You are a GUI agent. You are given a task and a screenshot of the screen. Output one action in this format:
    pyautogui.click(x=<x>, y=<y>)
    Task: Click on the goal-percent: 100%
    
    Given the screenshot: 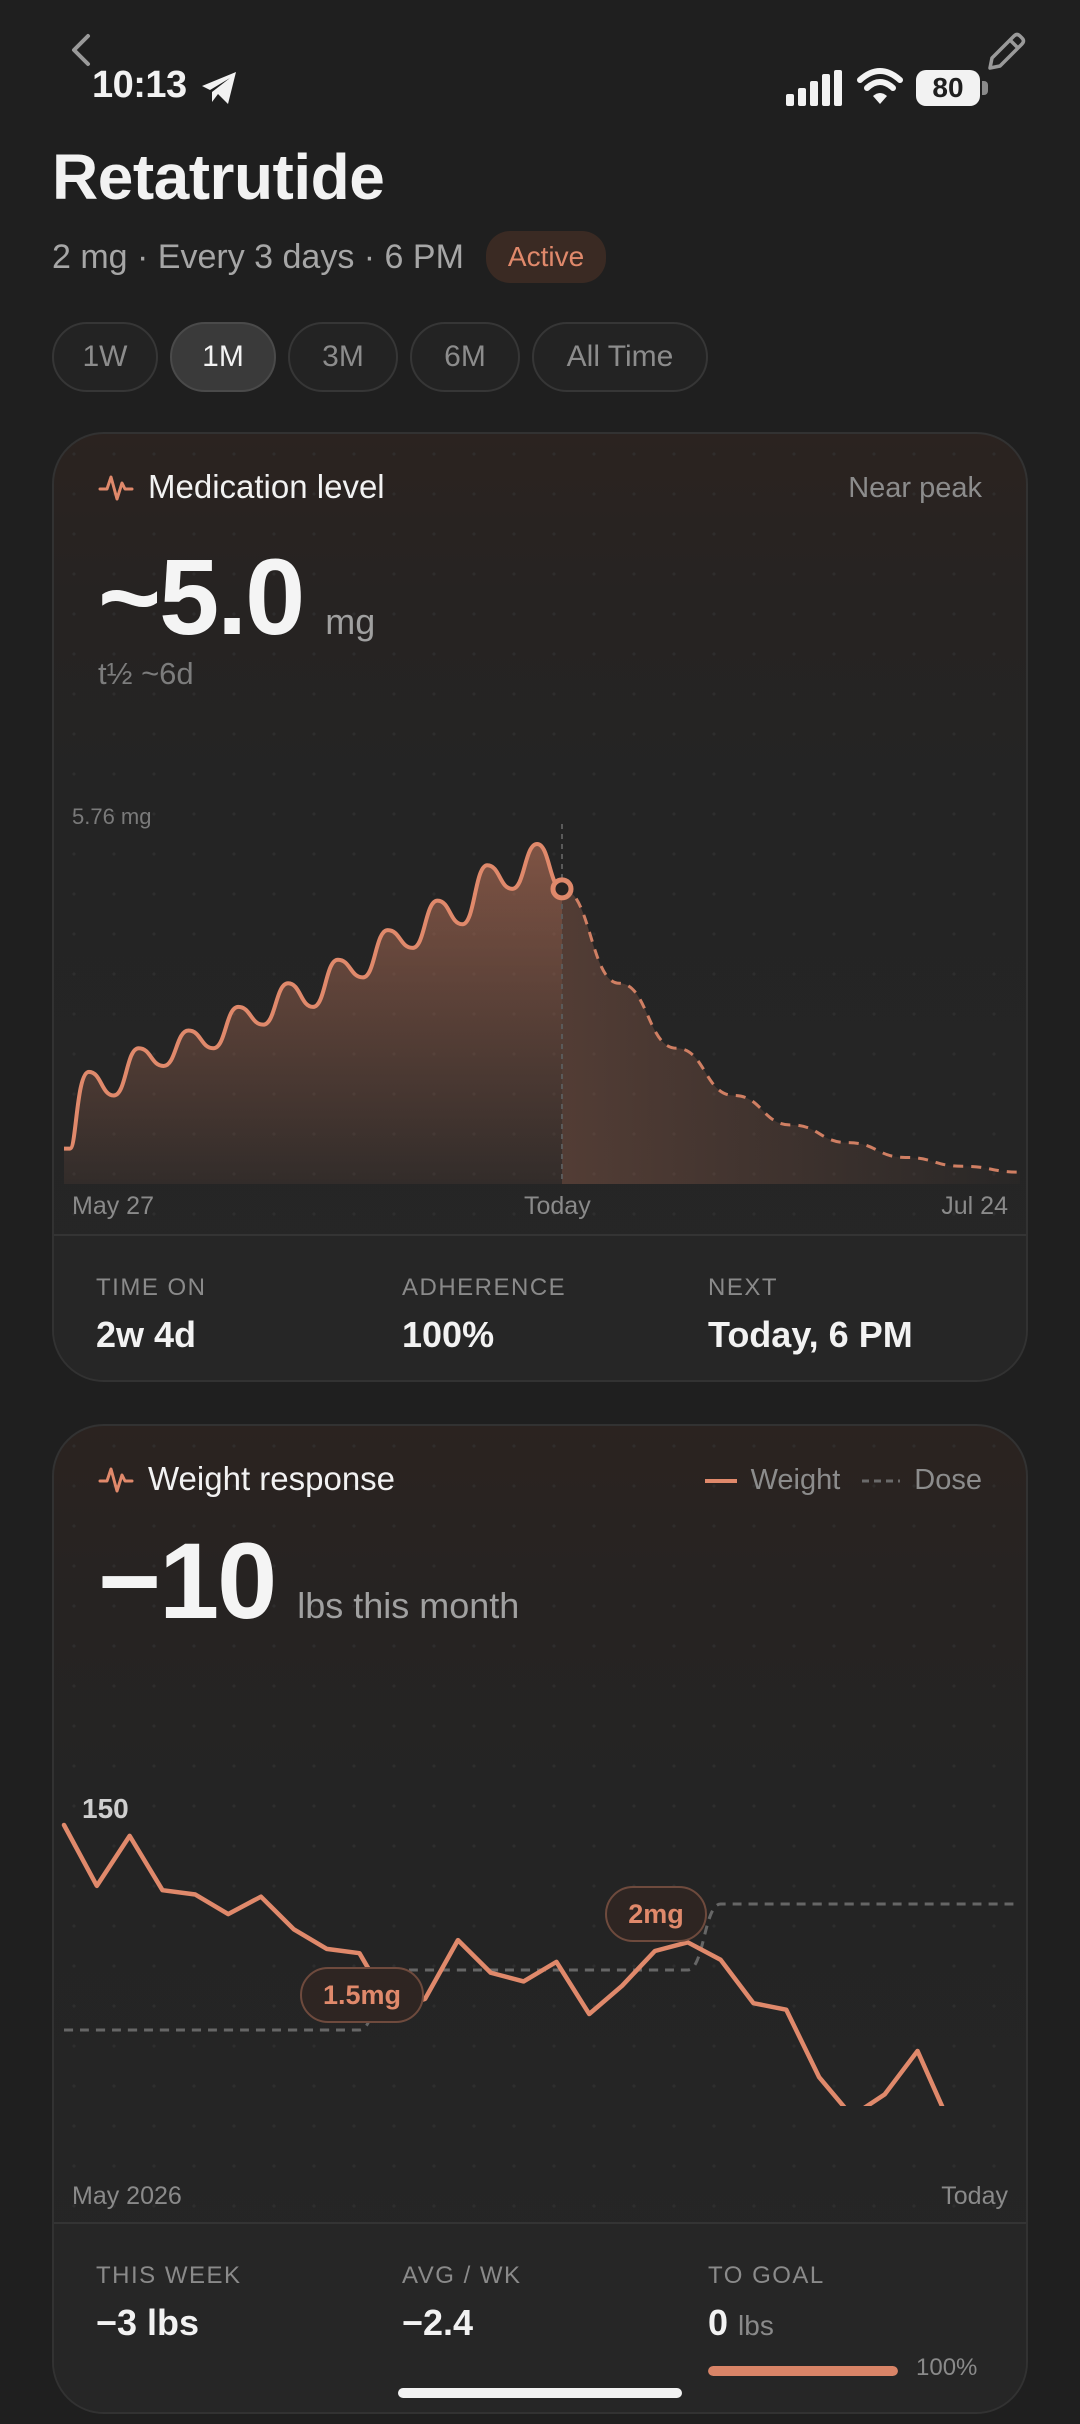 What is the action you would take?
    pyautogui.click(x=947, y=2367)
    